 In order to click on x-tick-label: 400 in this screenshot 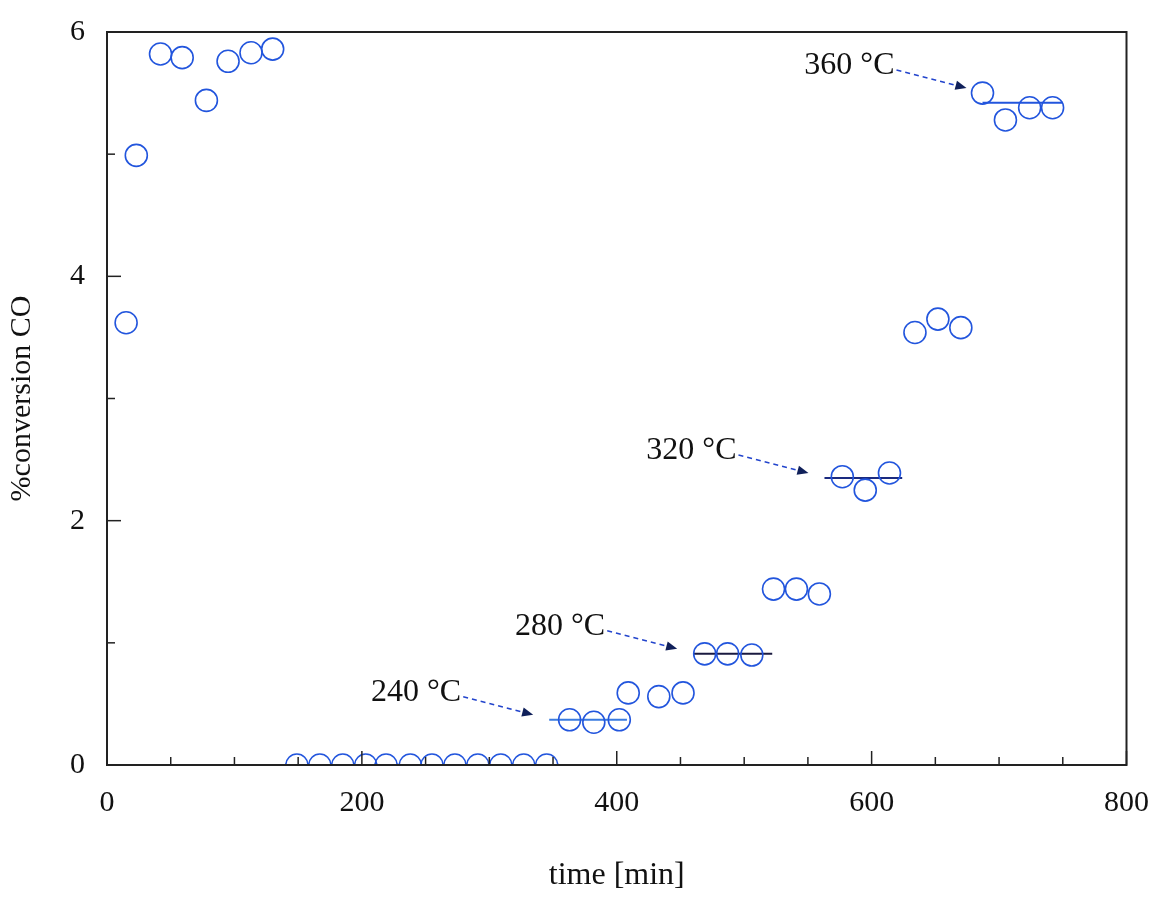, I will do `click(617, 800)`.